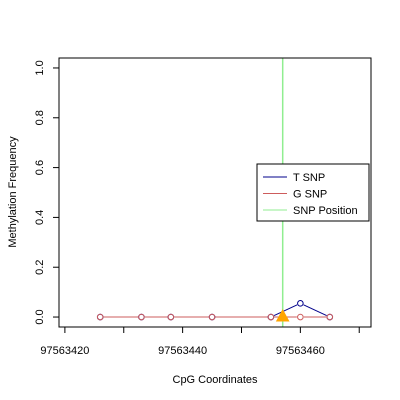 The image size is (400, 400). I want to click on series-layer, so click(215, 310).